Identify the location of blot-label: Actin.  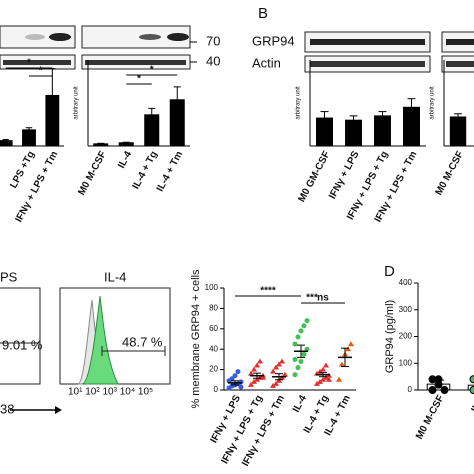
(266, 62).